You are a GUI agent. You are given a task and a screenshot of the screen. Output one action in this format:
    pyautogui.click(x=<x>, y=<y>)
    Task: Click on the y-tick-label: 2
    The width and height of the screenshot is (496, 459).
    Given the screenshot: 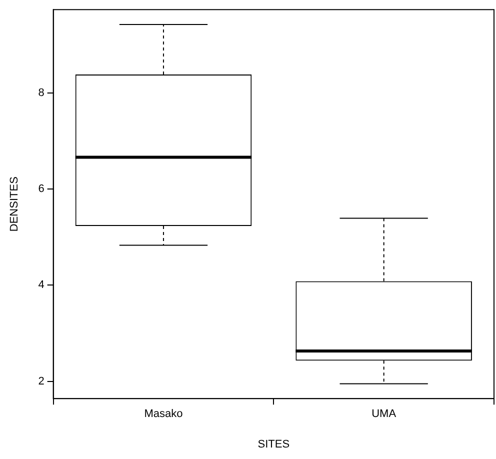 What is the action you would take?
    pyautogui.click(x=41, y=381)
    